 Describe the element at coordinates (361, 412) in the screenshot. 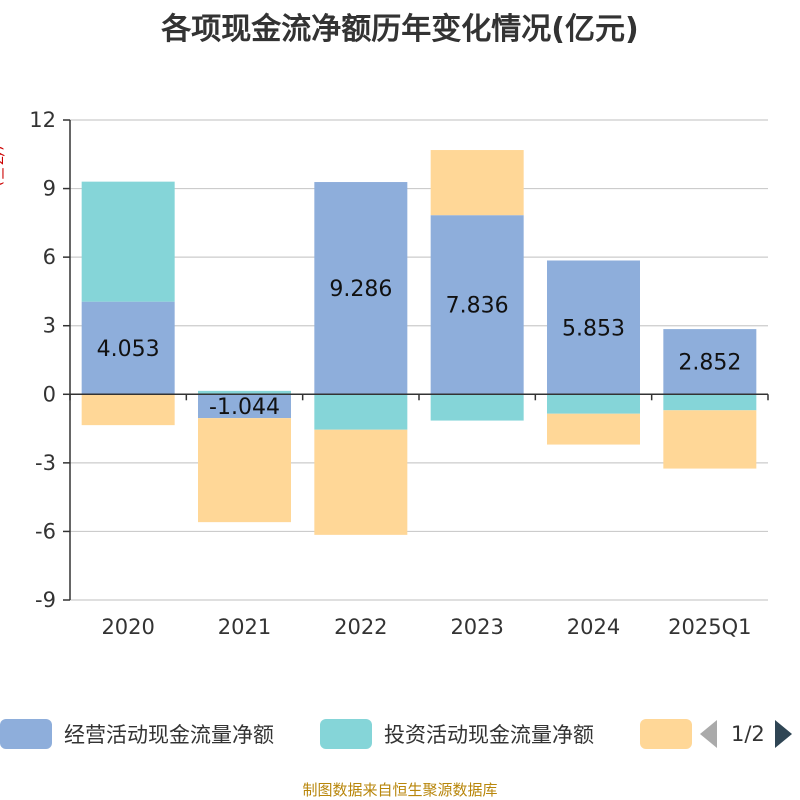

I see `bar-investing-2022` at that location.